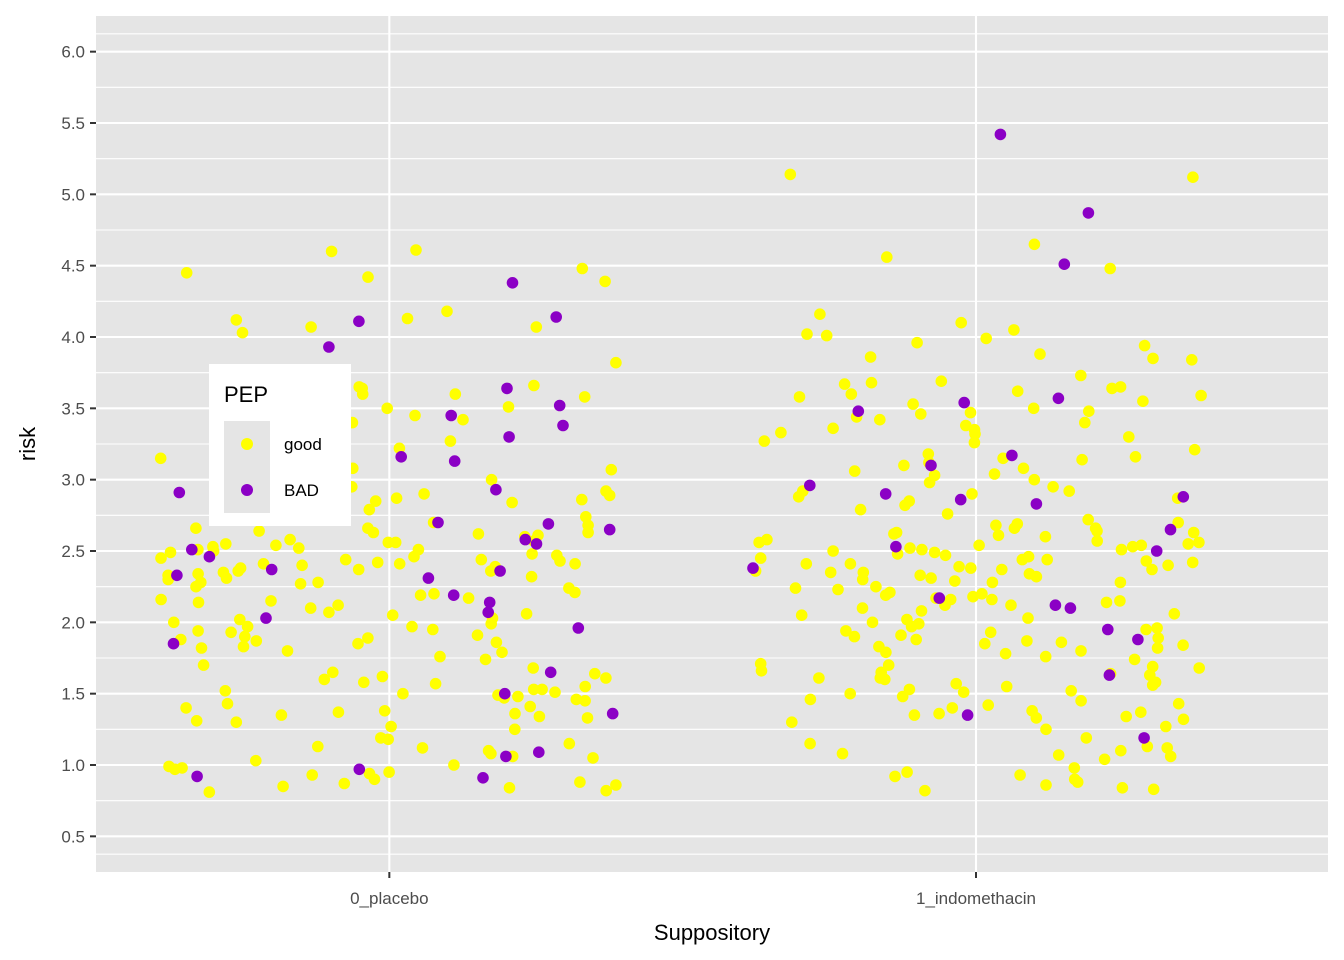 This screenshot has width=1344, height=960. I want to click on y-tick-label: 5.5, so click(73, 123).